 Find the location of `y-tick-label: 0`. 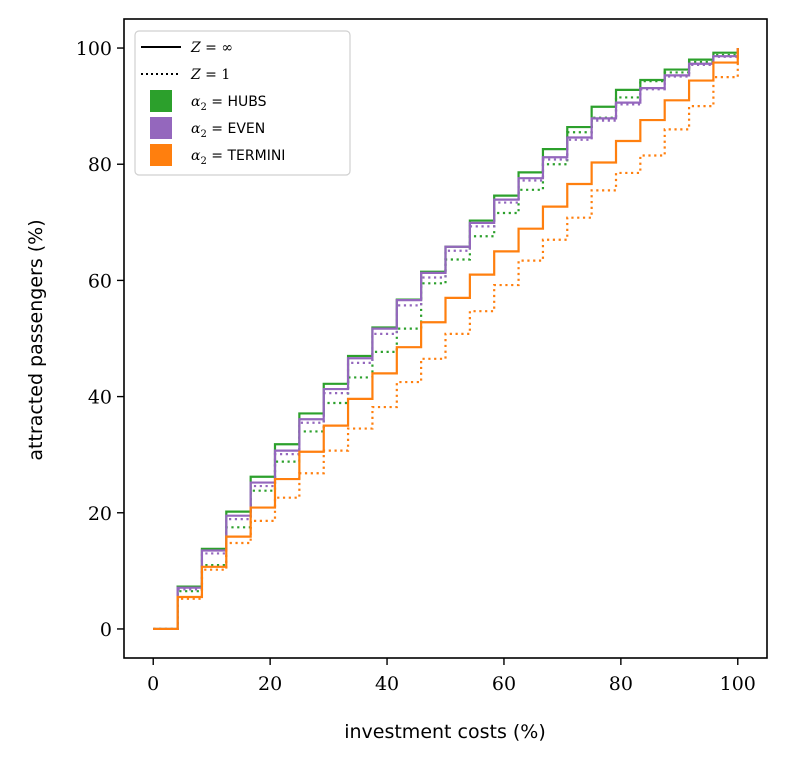

y-tick-label: 0 is located at coordinates (106, 630).